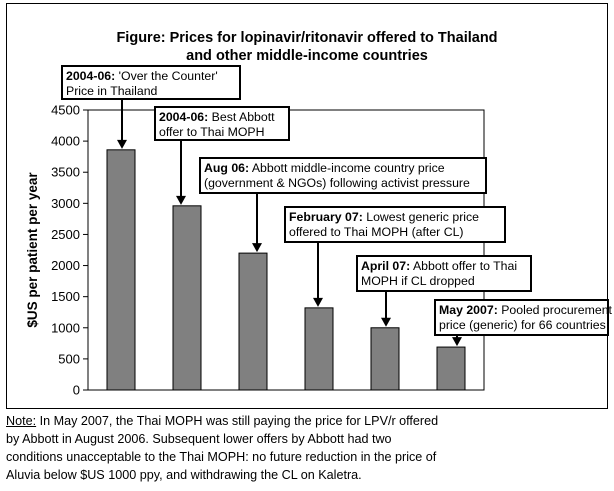  What do you see at coordinates (65, 110) in the screenshot?
I see `y-tick-label: 4500` at bounding box center [65, 110].